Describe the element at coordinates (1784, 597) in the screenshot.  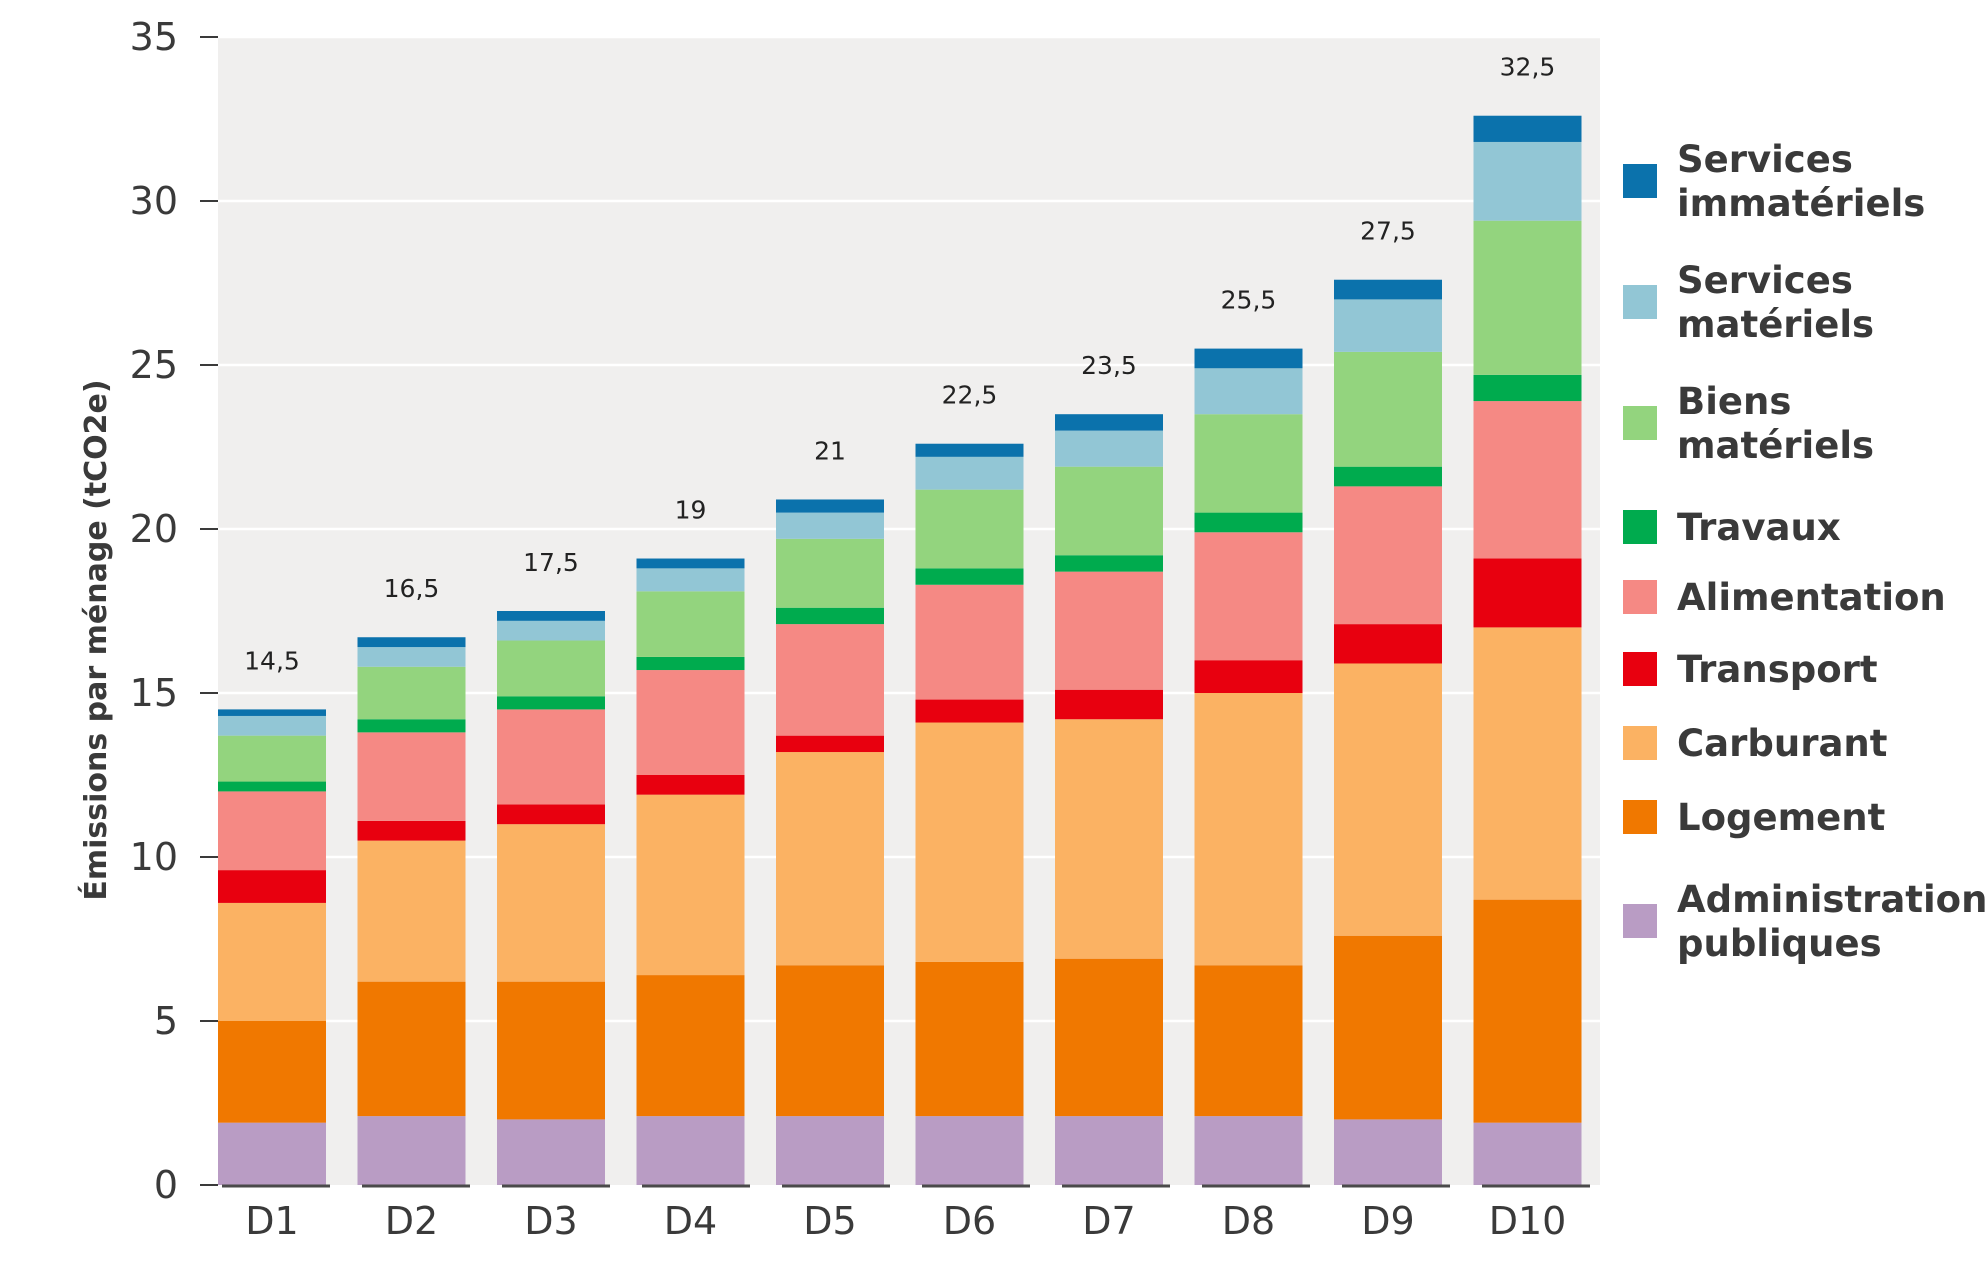
I see `legend-item: Alimentation` at that location.